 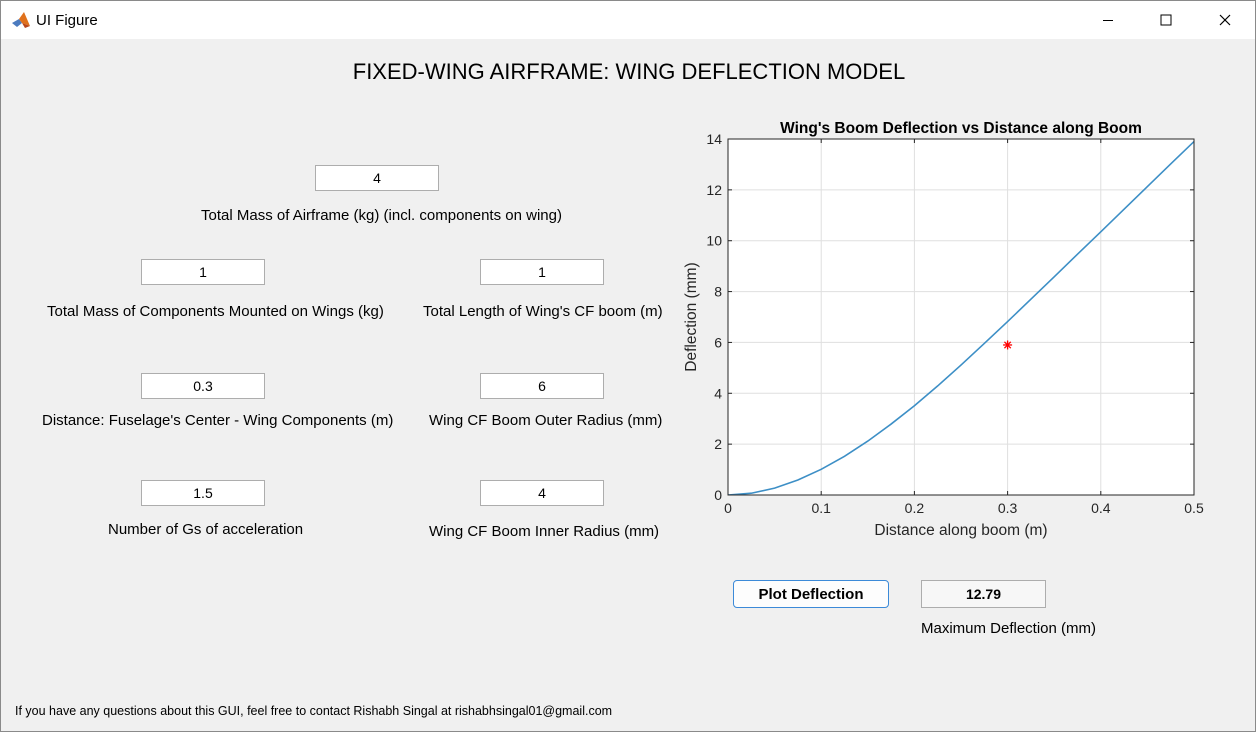 What do you see at coordinates (628, 20) in the screenshot?
I see `title-bar: UI Figure` at bounding box center [628, 20].